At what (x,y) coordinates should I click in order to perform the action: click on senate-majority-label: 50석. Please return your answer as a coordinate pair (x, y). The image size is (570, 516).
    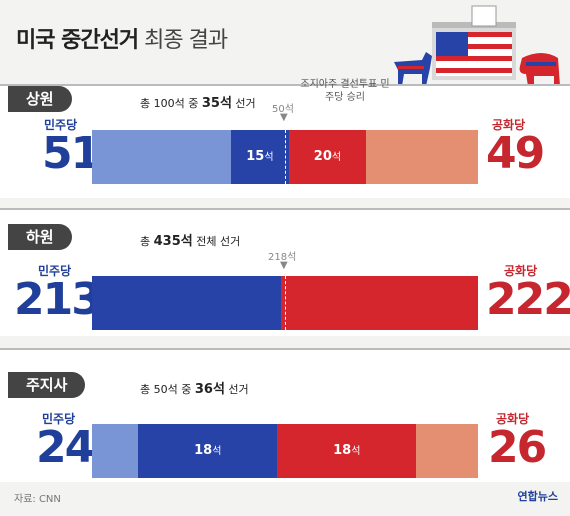
    Looking at the image, I should click on (283, 109).